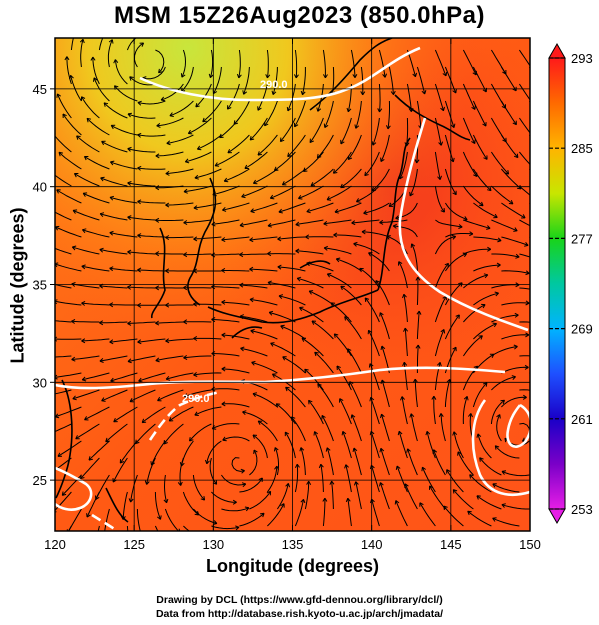 The height and width of the screenshot is (625, 599). What do you see at coordinates (557, 516) in the screenshot?
I see `colorbar-lower-arrow` at bounding box center [557, 516].